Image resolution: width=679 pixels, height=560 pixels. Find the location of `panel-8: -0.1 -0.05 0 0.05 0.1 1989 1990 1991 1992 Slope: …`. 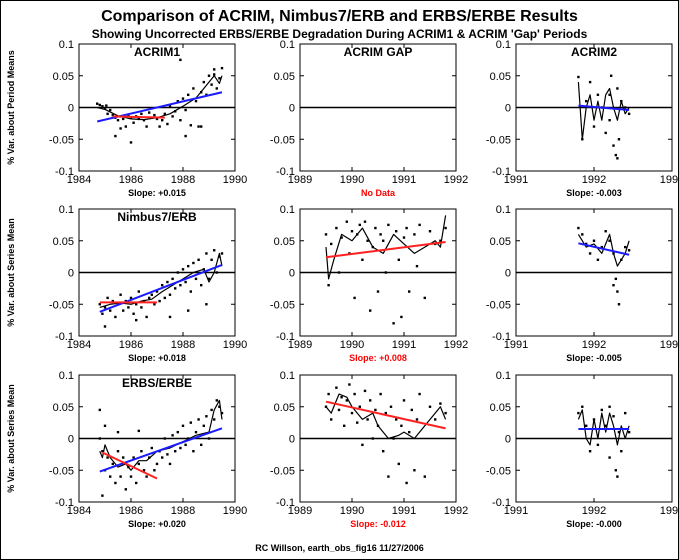

panel-8: -0.1 -0.05 0 0.05 0.1 1989 1990 1991 1992 Slope: … is located at coordinates (369, 449).